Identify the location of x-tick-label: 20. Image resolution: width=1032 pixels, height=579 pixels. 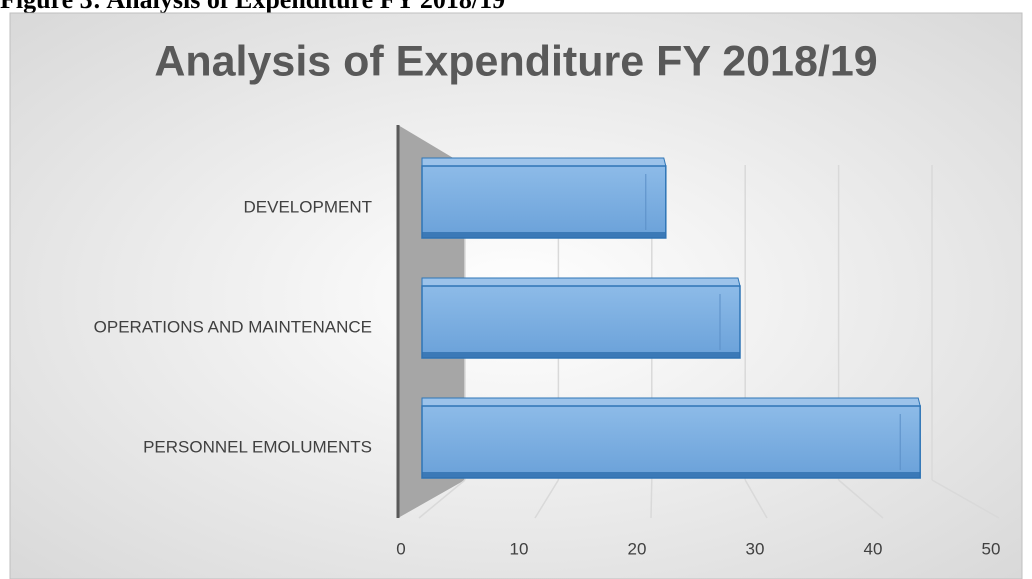
(637, 548).